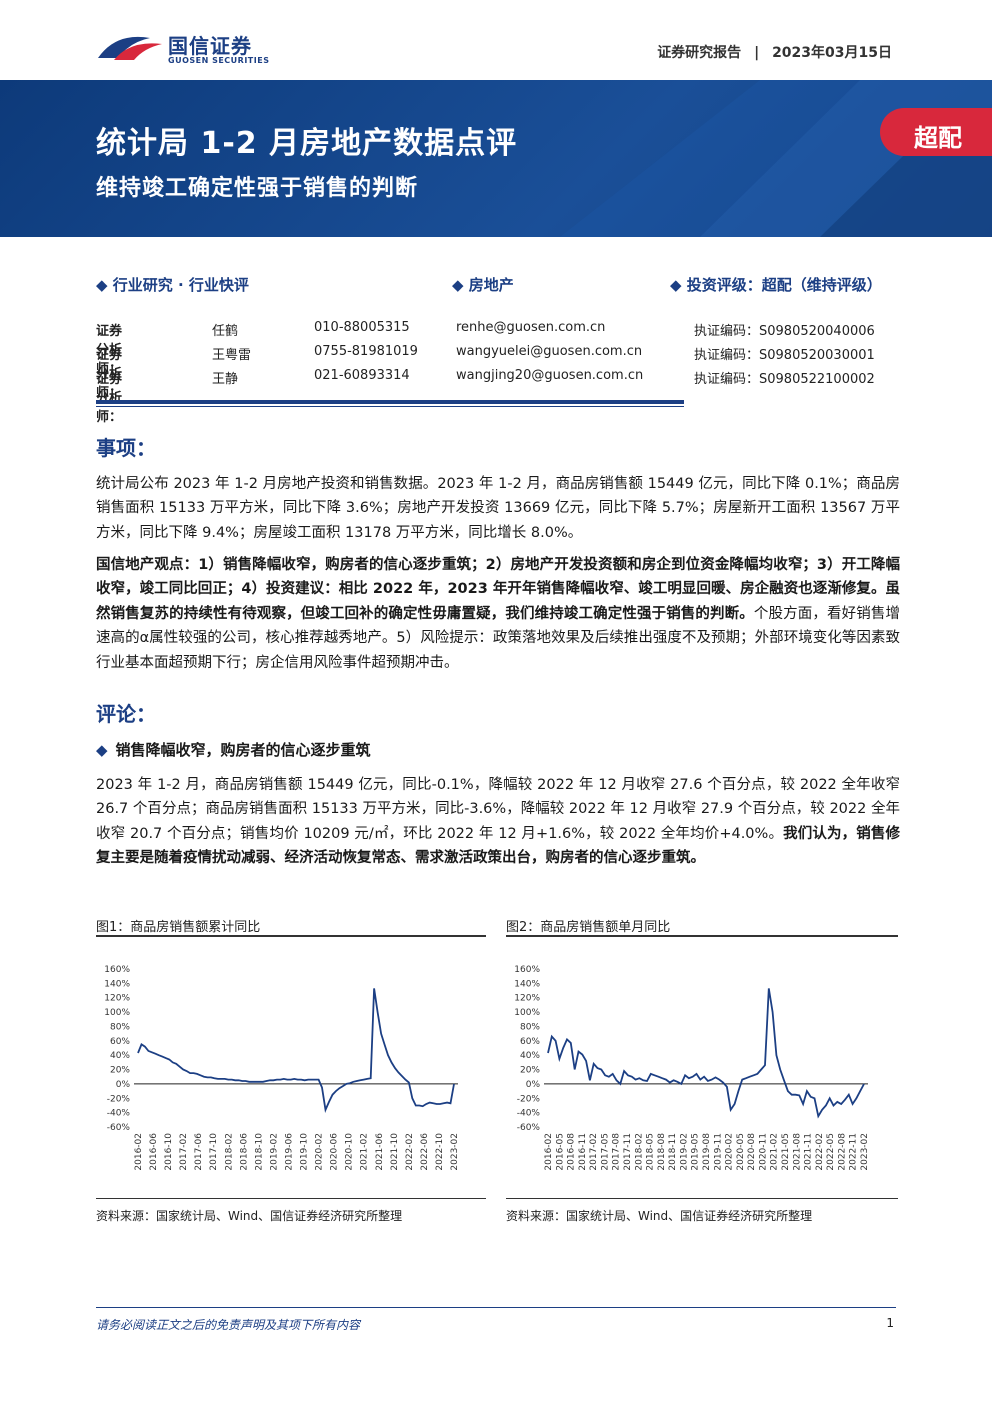  Describe the element at coordinates (291, 1198) in the screenshot. I see `figure1-bottom-rule` at that location.